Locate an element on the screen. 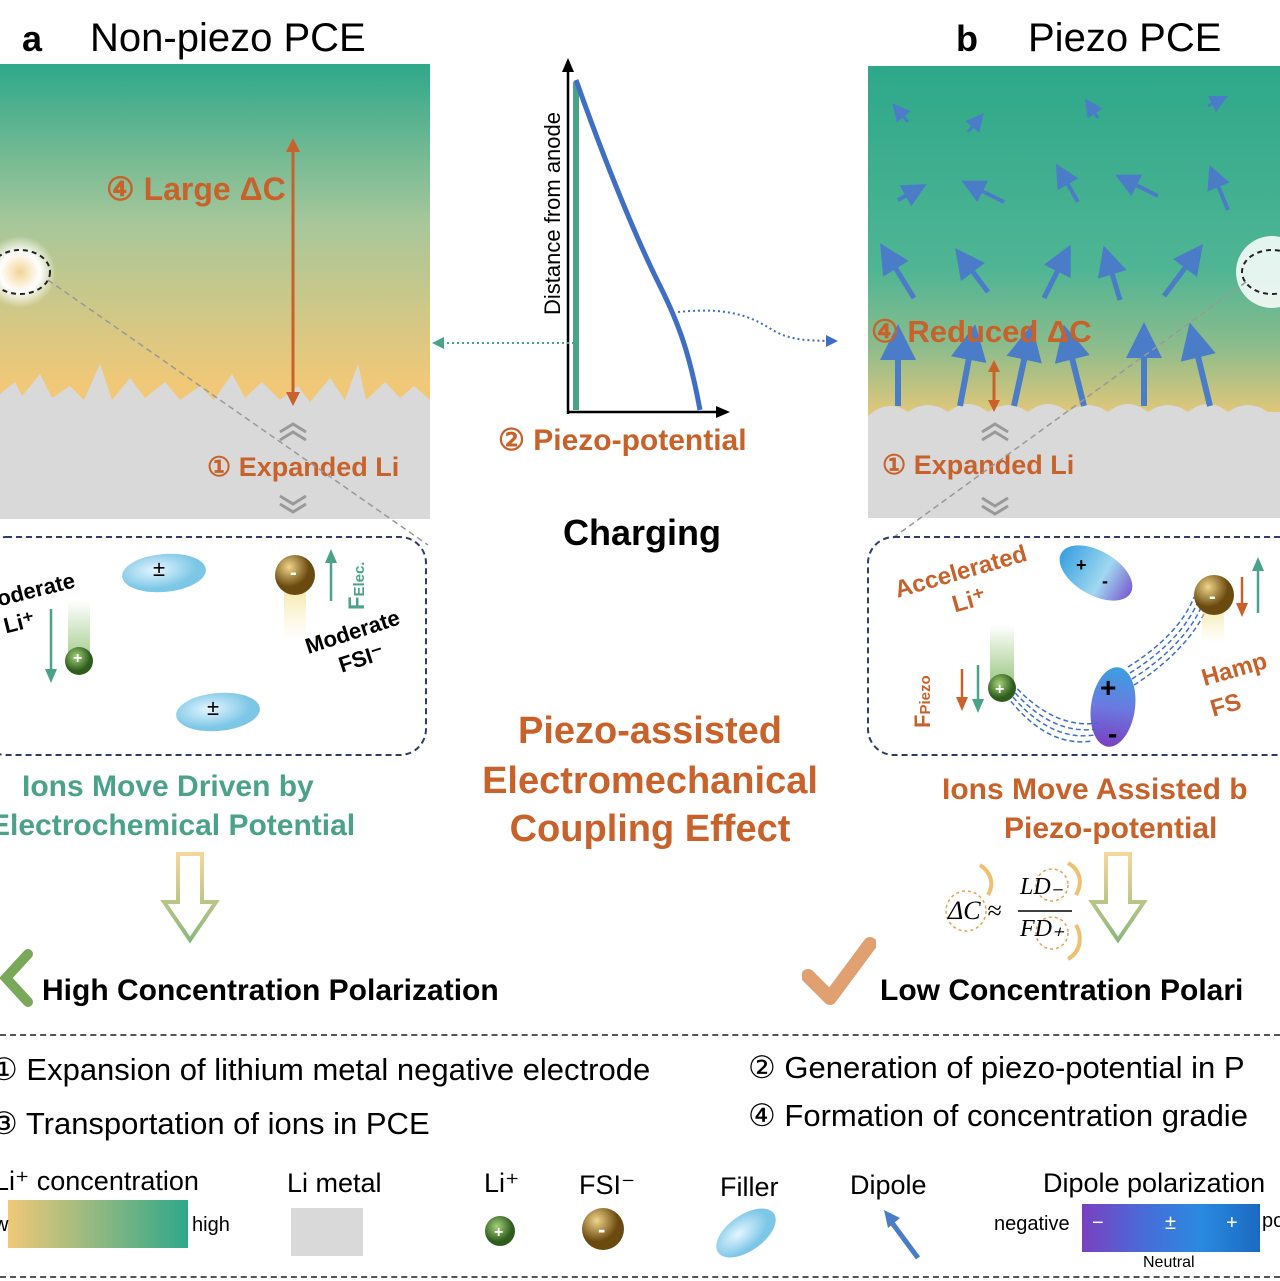 The image size is (1280, 1281). legend-high: high is located at coordinates (211, 1225).